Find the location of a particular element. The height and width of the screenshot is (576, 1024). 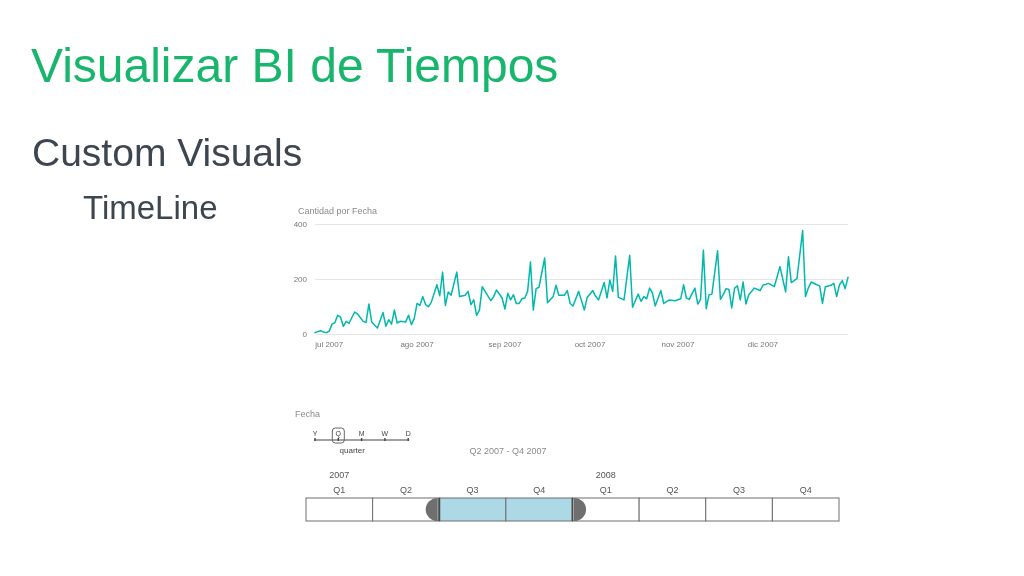

x-tick-label: jul 2007 is located at coordinates (329, 344).